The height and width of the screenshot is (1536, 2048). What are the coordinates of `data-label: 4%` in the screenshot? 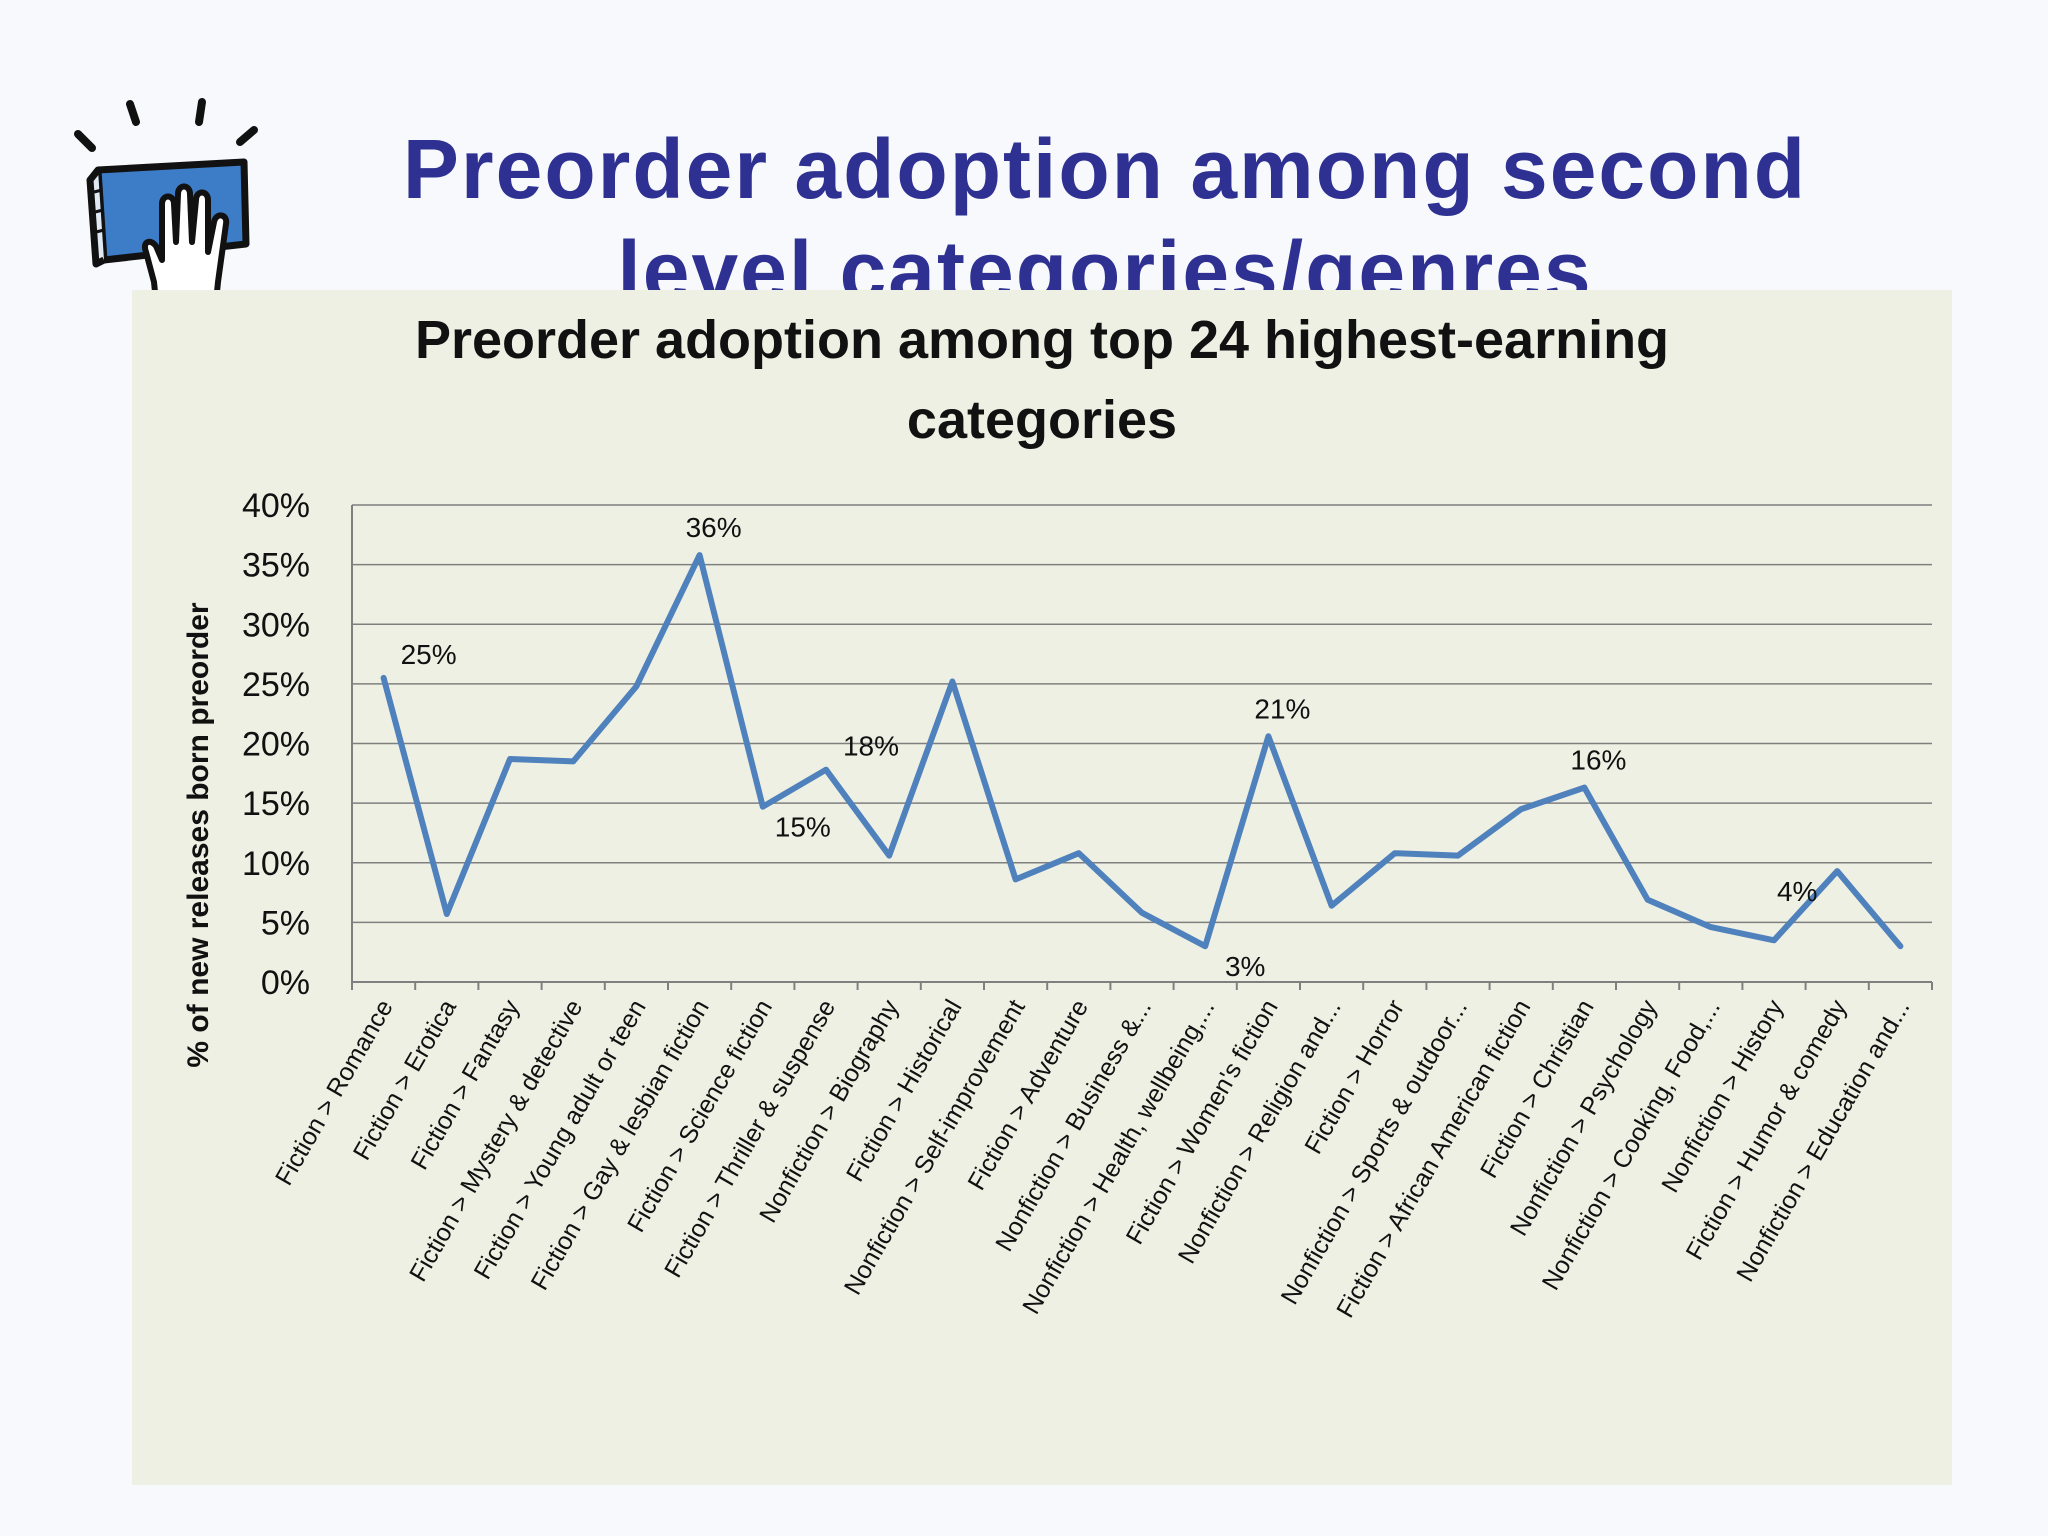 It's located at (1797, 891).